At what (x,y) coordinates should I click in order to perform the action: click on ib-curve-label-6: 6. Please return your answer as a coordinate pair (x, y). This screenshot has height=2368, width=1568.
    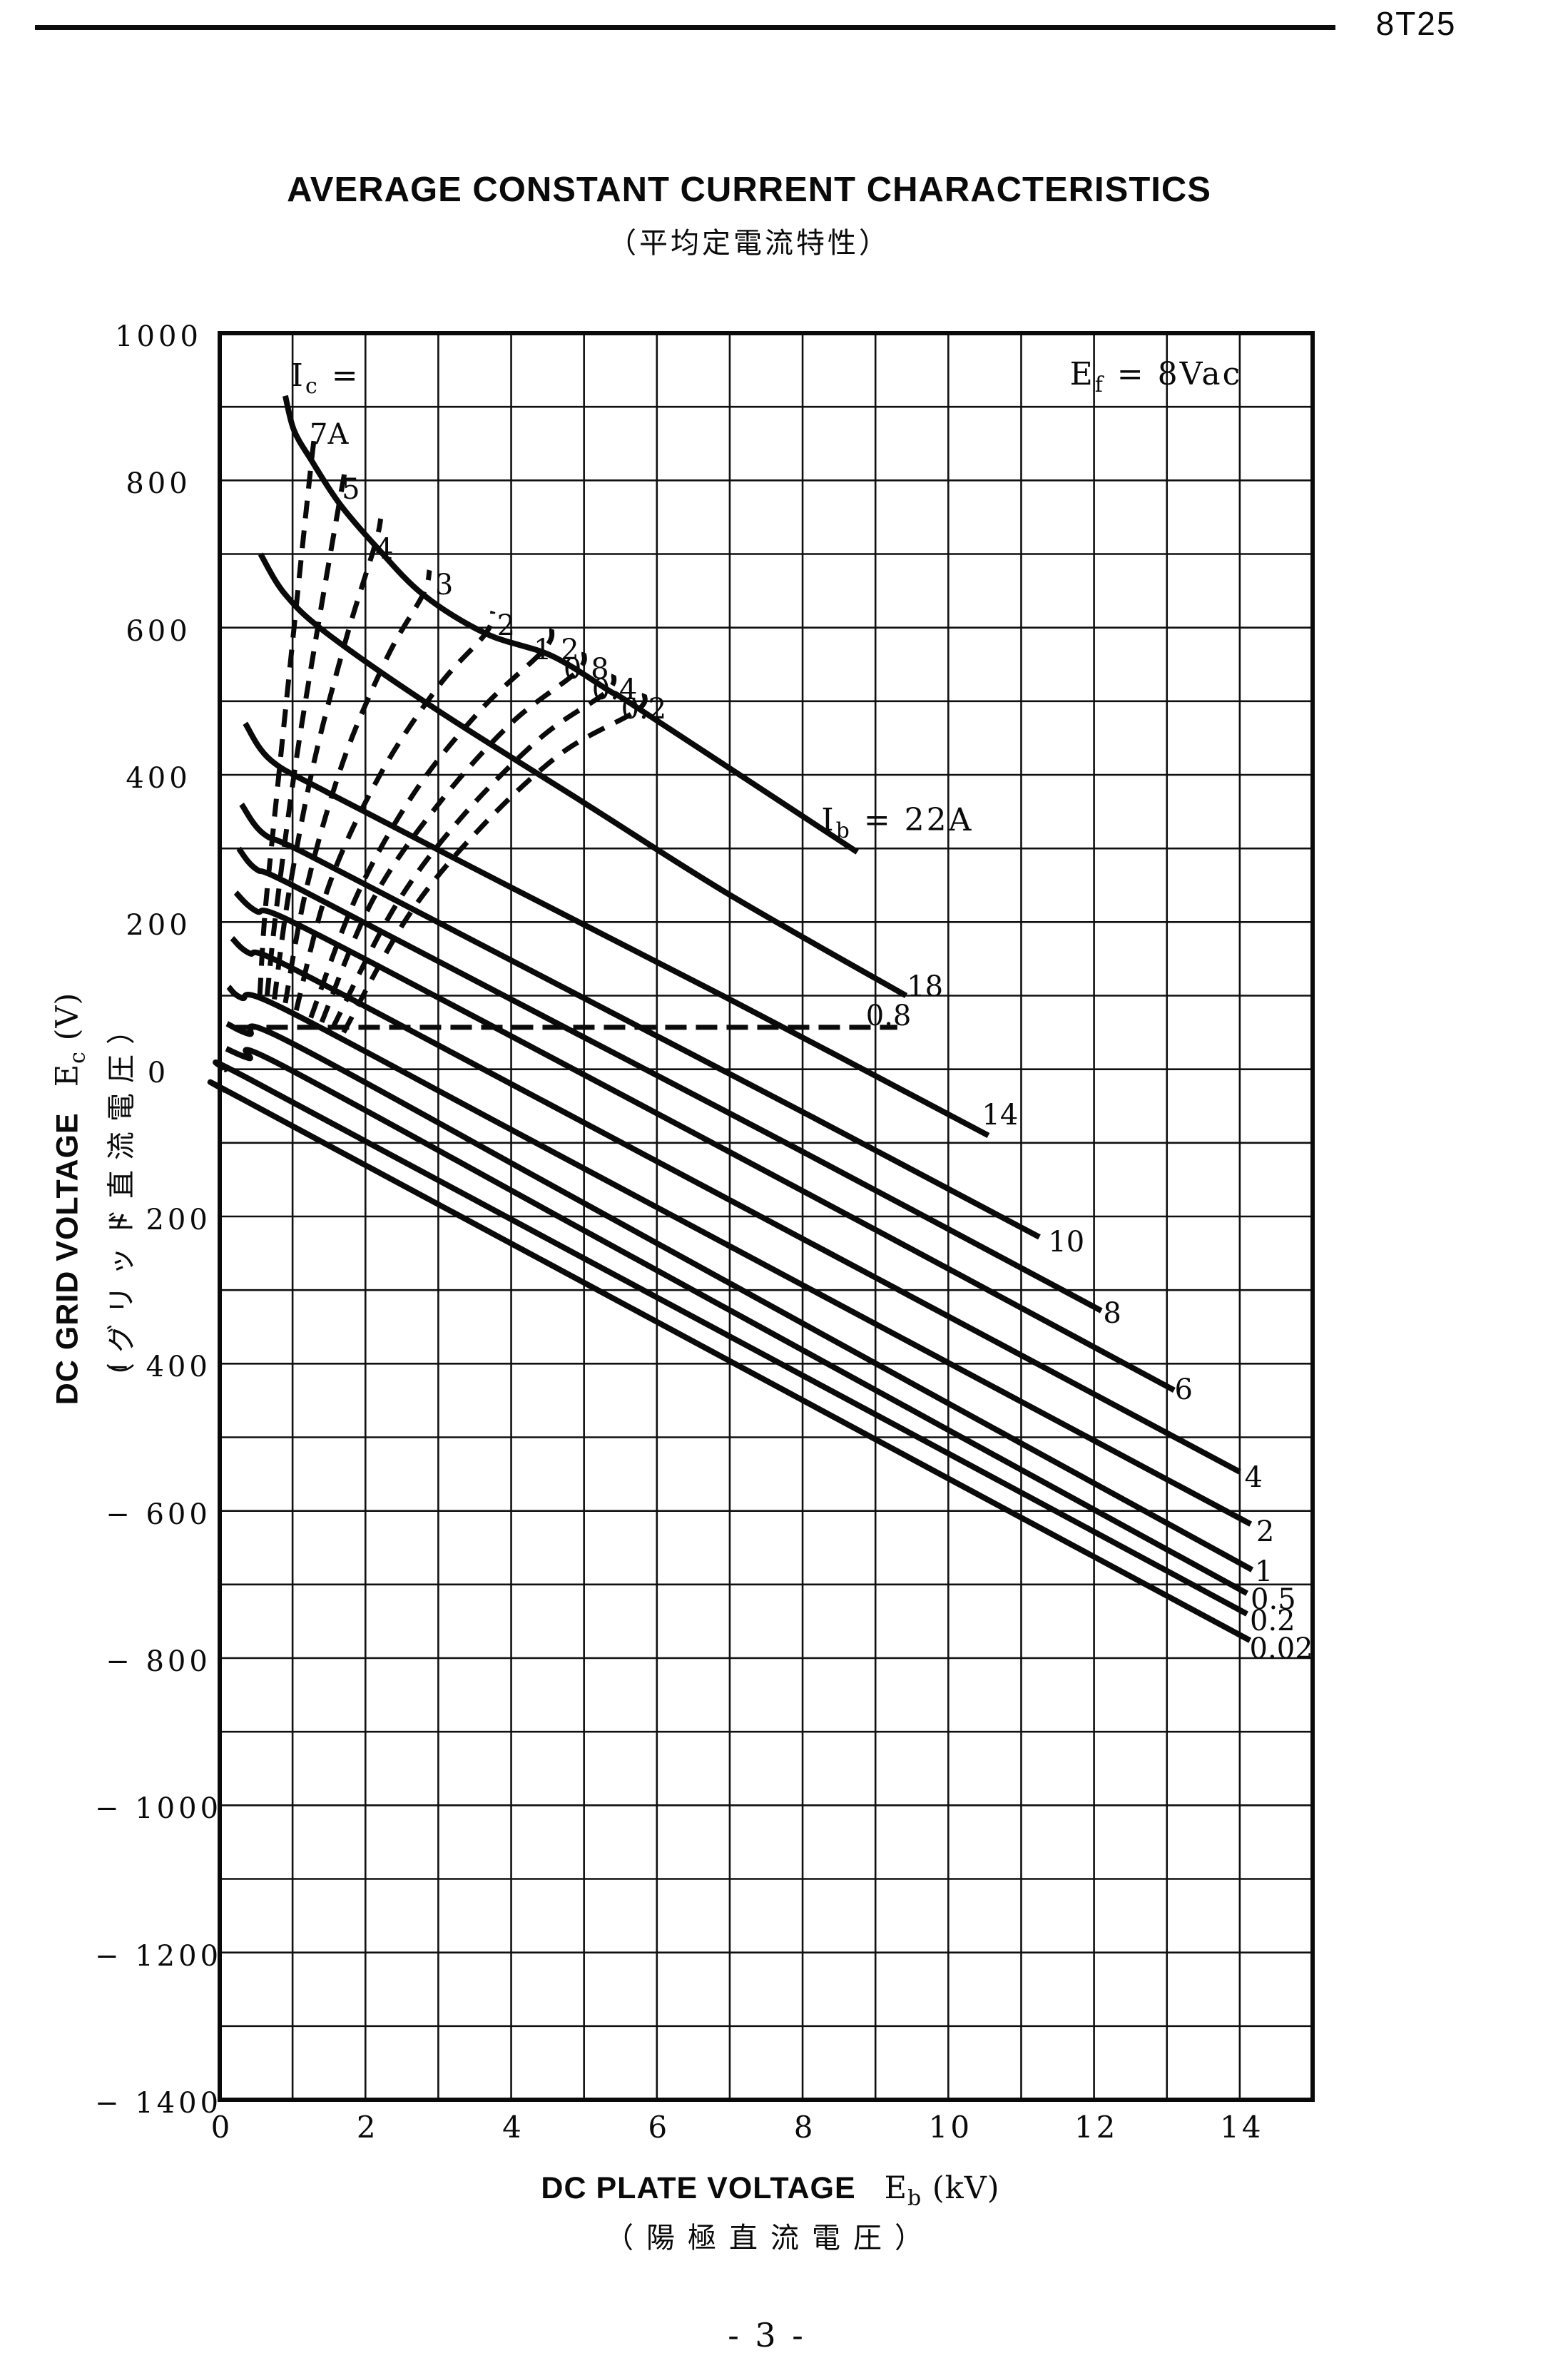
    Looking at the image, I should click on (1183, 1390).